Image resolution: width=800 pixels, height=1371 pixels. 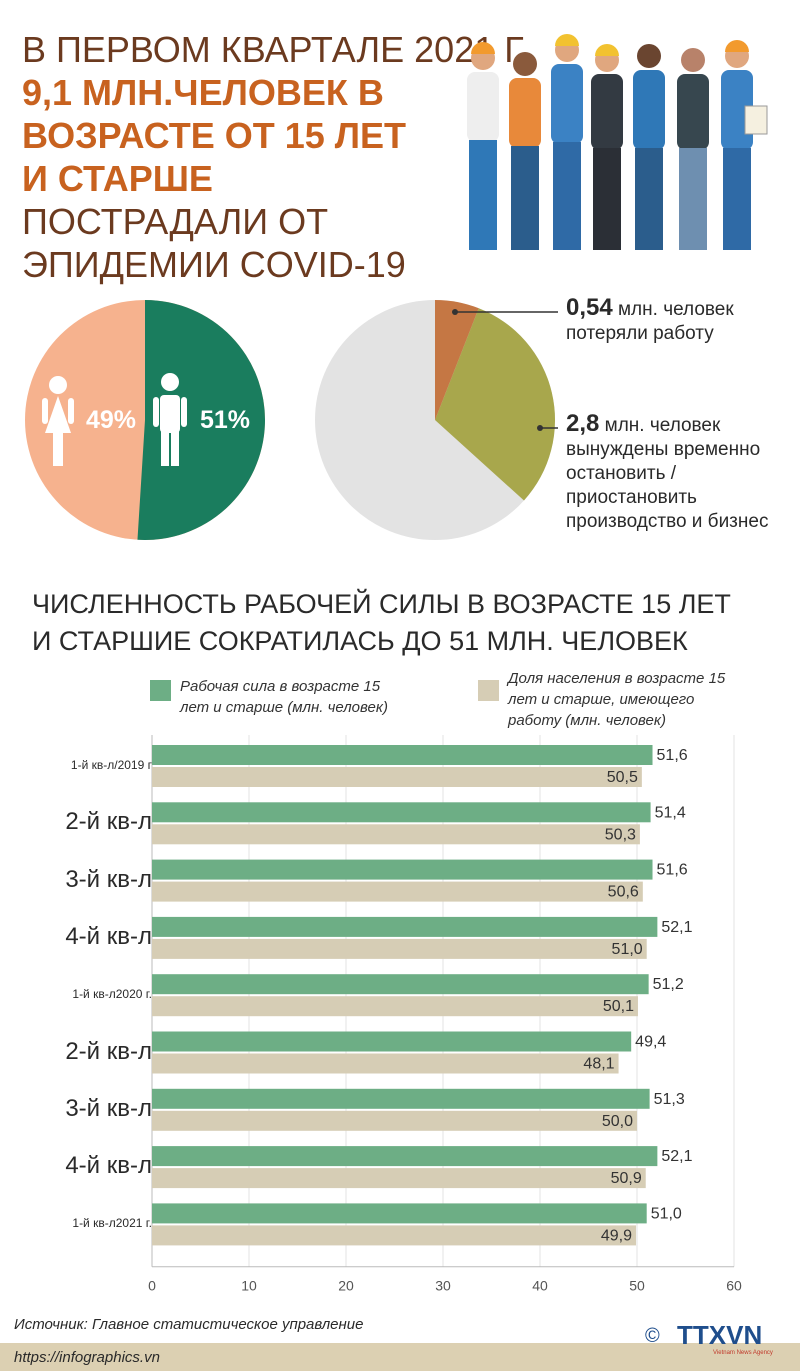 I want to click on suspend-text-4: производство и бизнес, so click(x=667, y=521).